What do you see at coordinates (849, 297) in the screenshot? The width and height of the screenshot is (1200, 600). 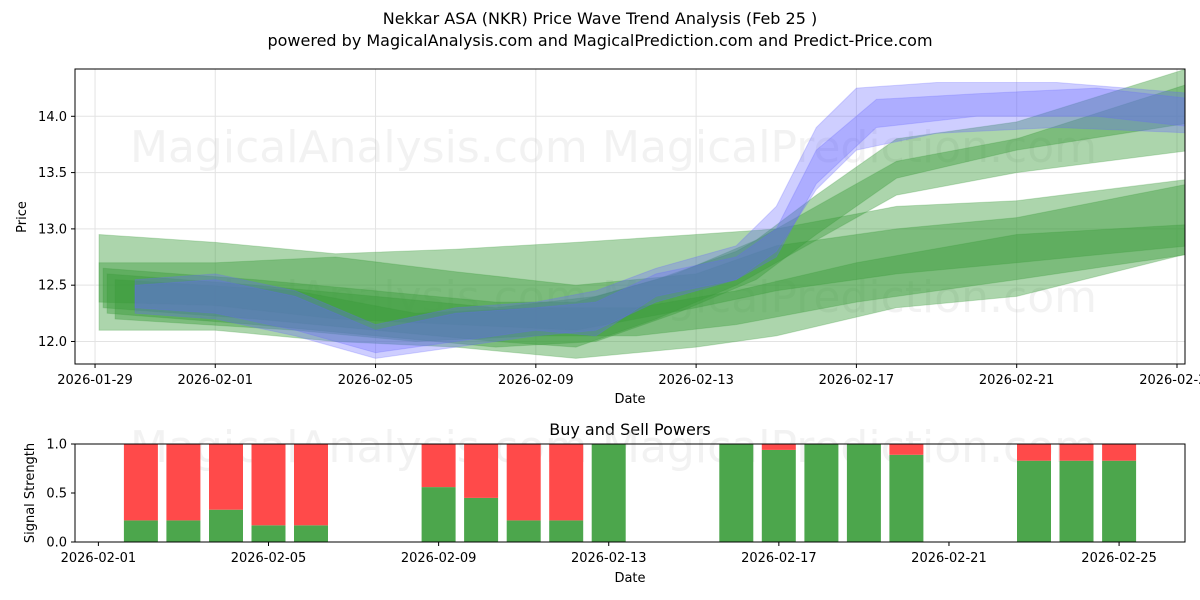 I see `watermark-mid-right: MagicalPrediction.com` at bounding box center [849, 297].